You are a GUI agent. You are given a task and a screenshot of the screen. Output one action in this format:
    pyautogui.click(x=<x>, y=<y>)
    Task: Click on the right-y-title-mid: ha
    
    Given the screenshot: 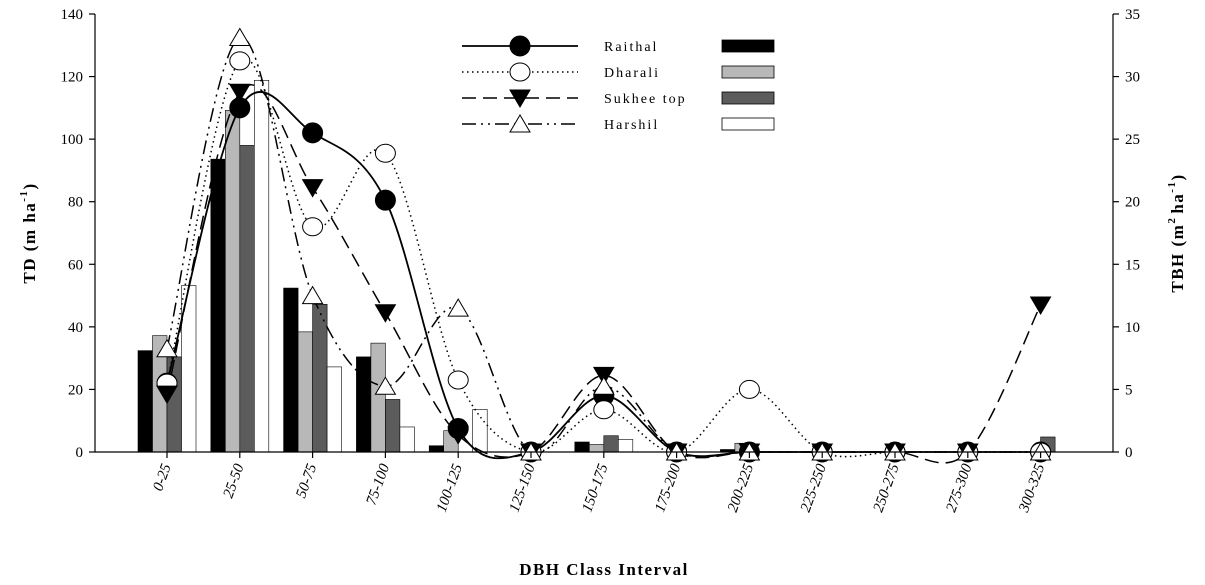 What is the action you would take?
    pyautogui.click(x=1177, y=203)
    